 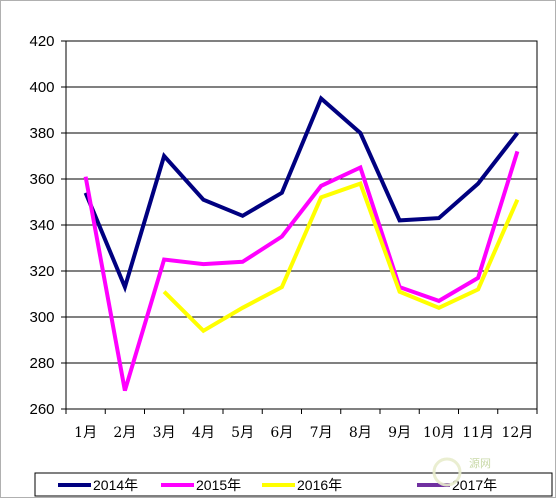 What do you see at coordinates (124, 433) in the screenshot?
I see `x-tick-label: 2月` at bounding box center [124, 433].